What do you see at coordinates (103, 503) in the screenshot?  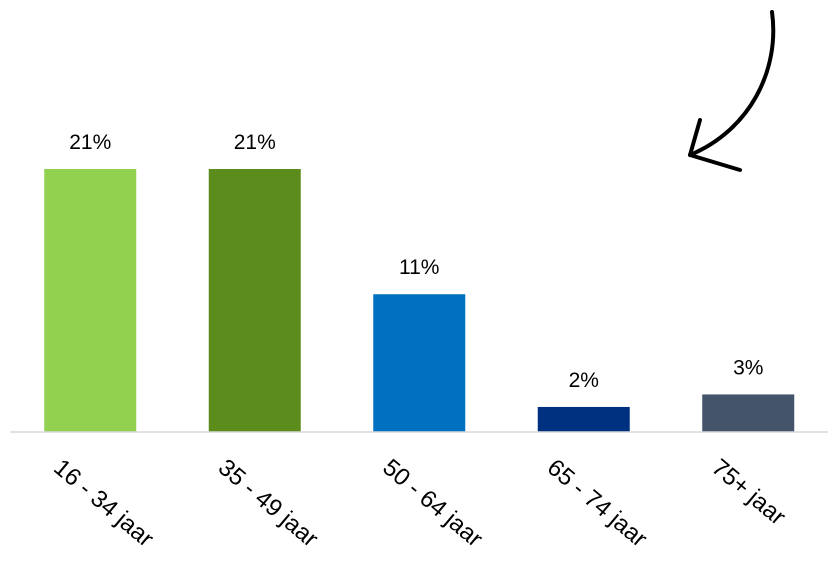 I see `category-label-1: 16 - 34 jaar` at bounding box center [103, 503].